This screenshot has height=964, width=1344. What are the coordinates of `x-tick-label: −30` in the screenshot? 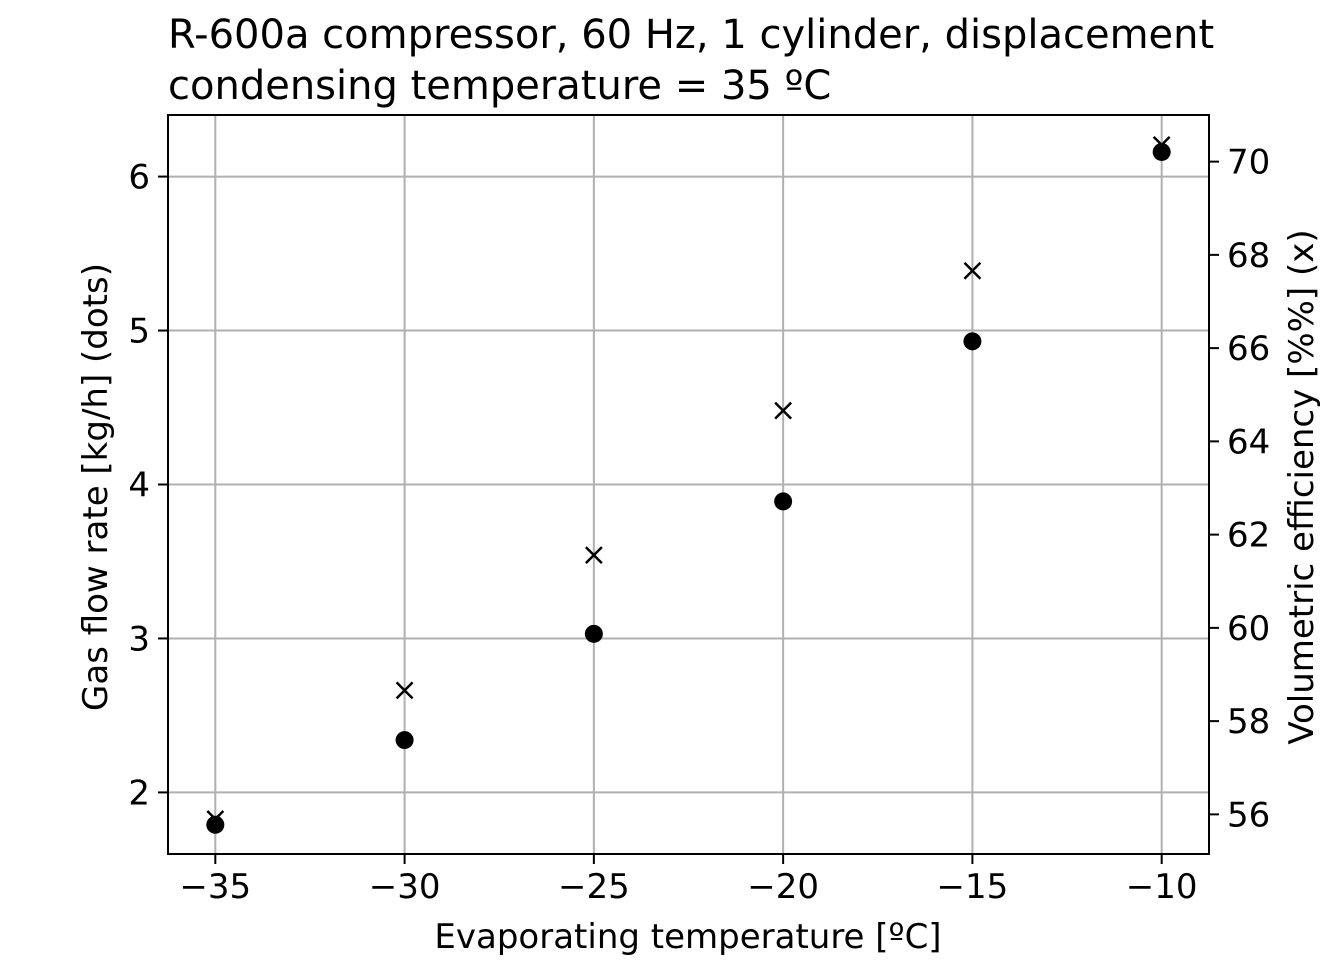 It's located at (405, 887).